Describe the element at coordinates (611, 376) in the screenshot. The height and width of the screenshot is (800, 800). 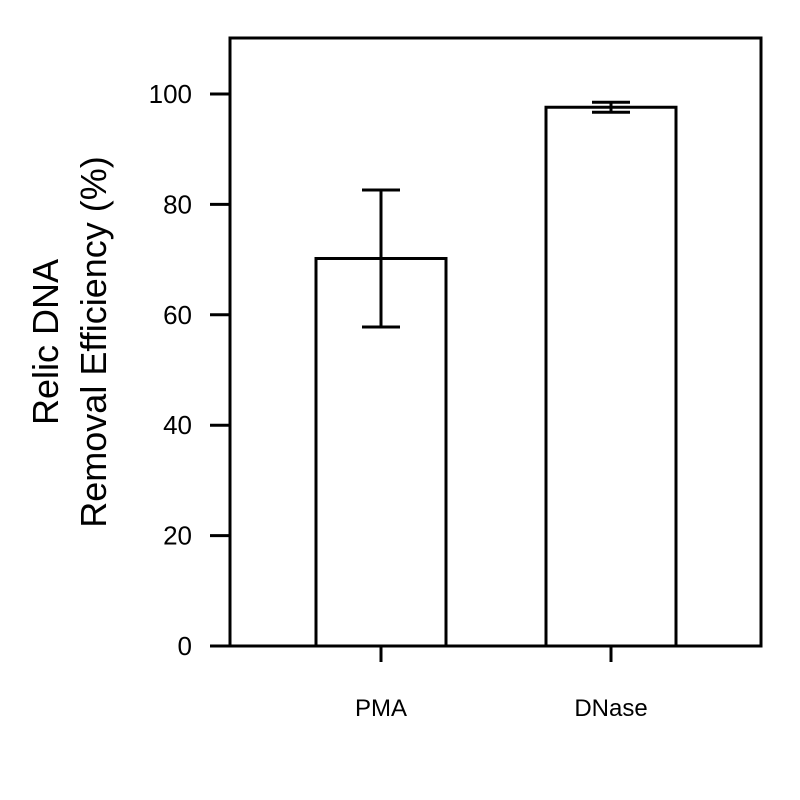
I see `bar-dnase` at that location.